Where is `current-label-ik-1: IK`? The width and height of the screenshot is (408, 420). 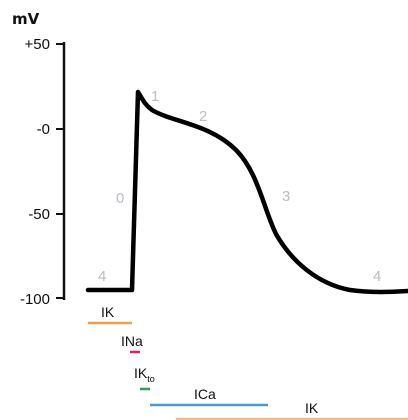 current-label-ik-1: IK is located at coordinates (108, 312).